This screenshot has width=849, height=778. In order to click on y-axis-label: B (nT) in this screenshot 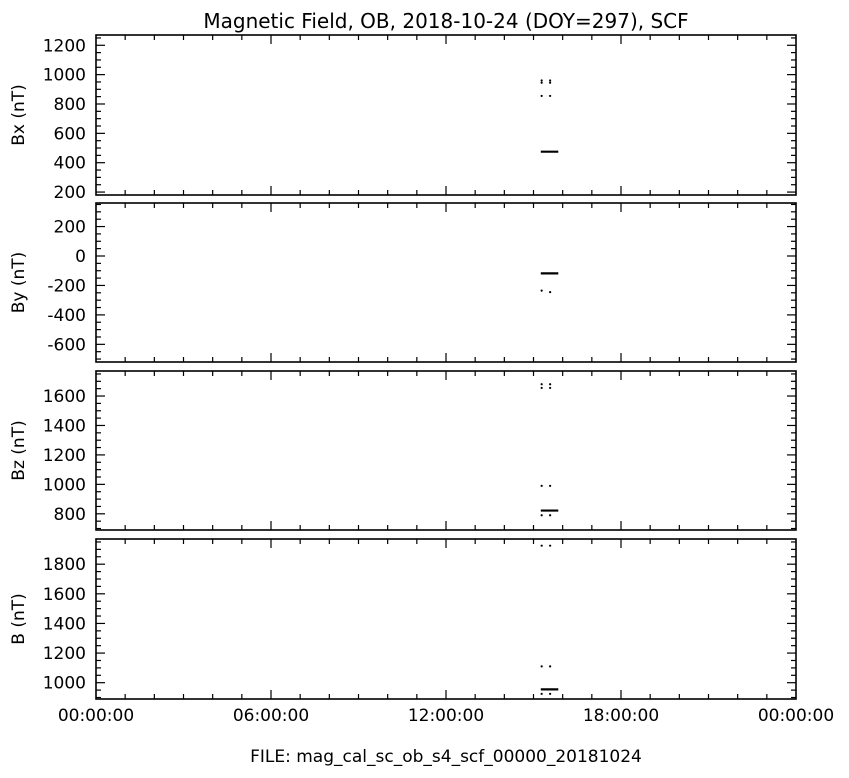, I will do `click(19, 619)`.